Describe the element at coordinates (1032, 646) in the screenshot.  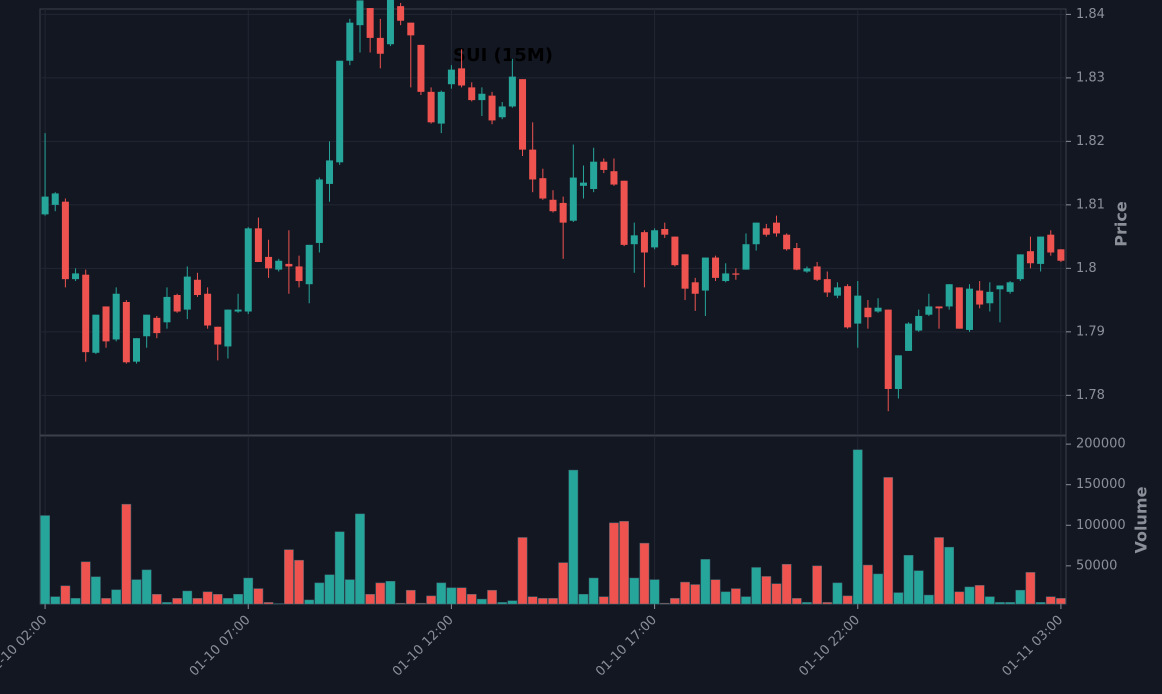
I see `x-tick-label: 01-11 03:00` at that location.